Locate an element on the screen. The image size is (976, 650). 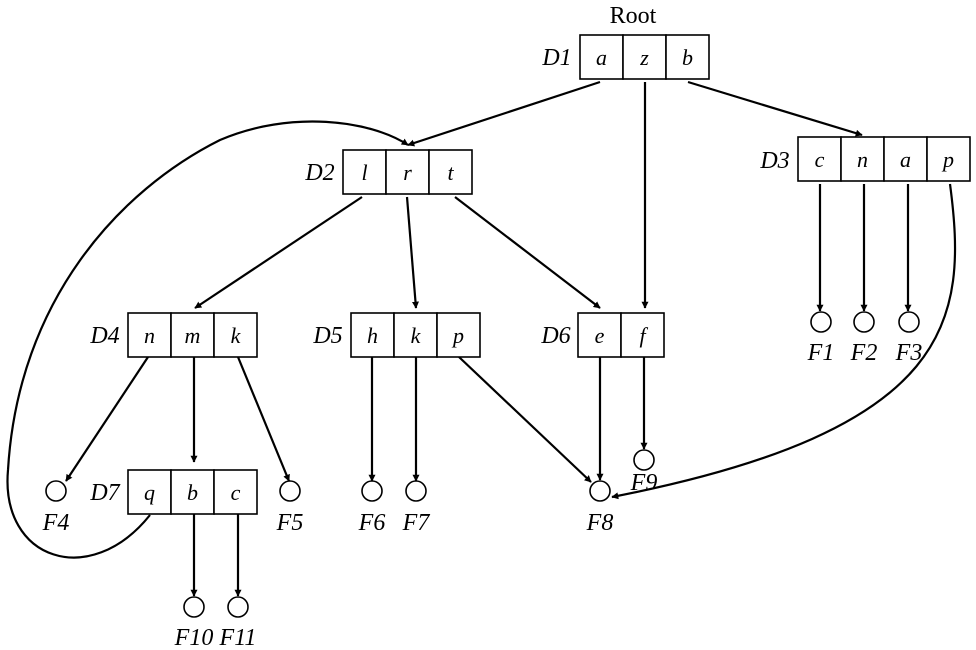
file-f7: F7 is located at coordinates (416, 508).